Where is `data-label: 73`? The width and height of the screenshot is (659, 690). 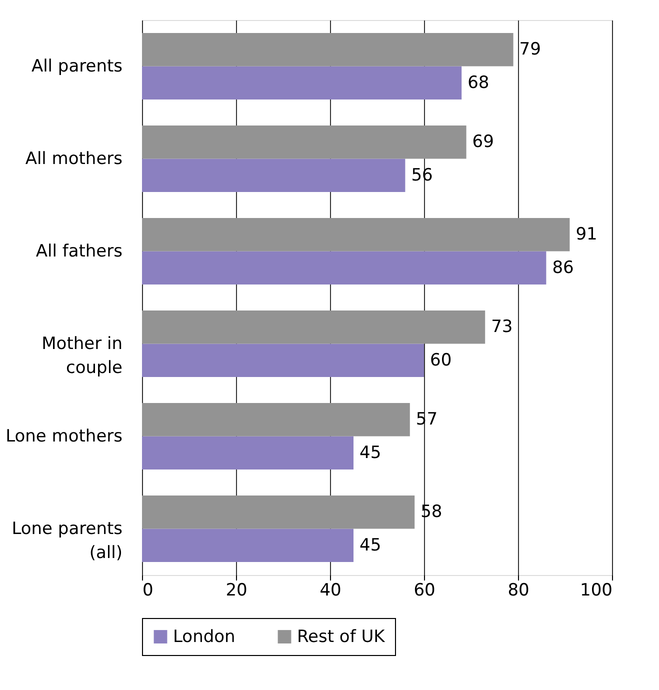
data-label: 73 is located at coordinates (502, 327).